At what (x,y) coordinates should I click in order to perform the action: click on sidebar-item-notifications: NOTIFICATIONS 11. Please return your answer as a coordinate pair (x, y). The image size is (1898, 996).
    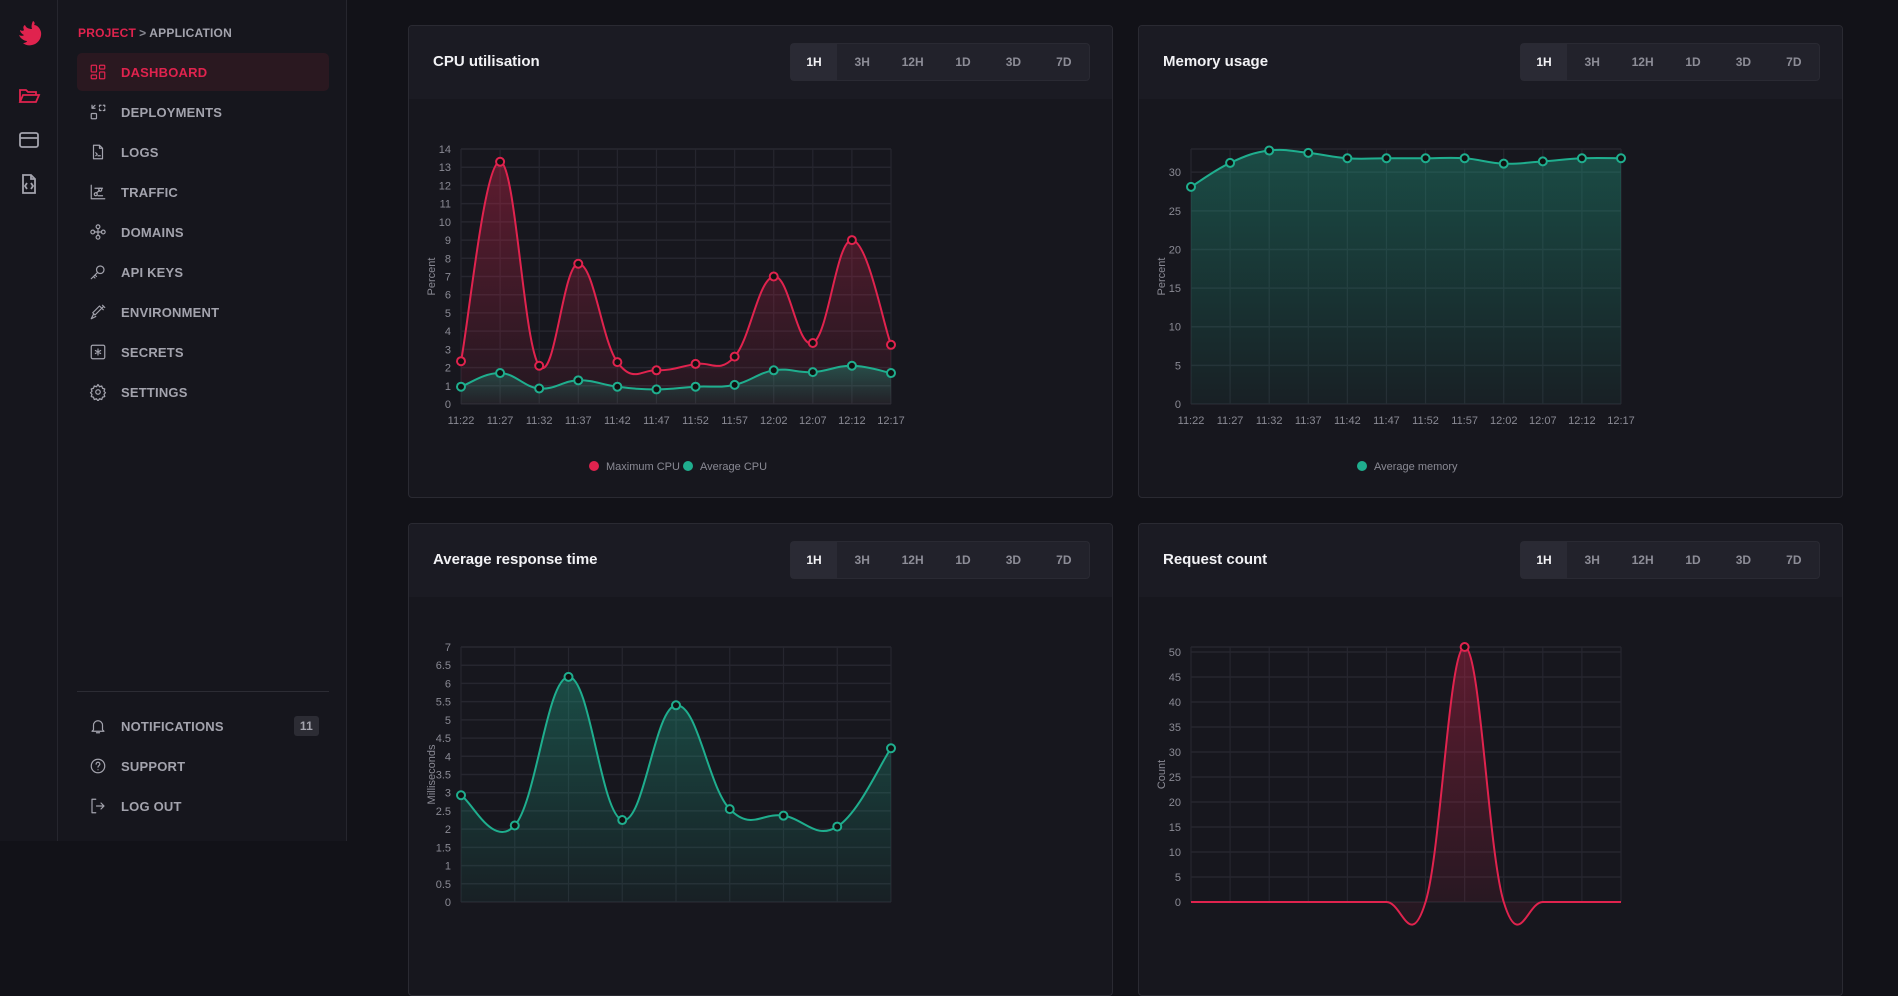
    Looking at the image, I should click on (203, 726).